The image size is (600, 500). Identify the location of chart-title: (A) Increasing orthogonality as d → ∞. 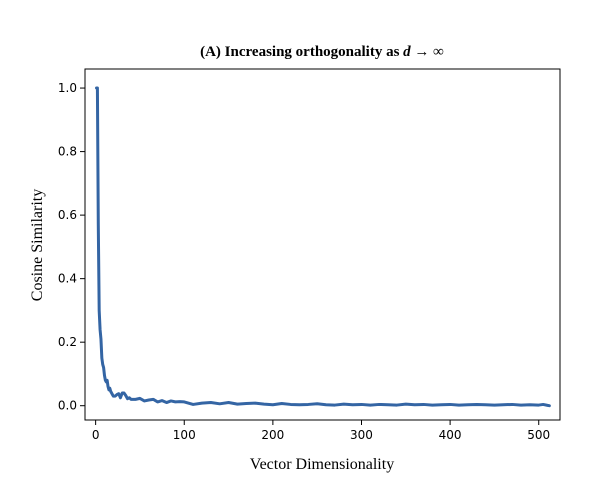
(322, 52).